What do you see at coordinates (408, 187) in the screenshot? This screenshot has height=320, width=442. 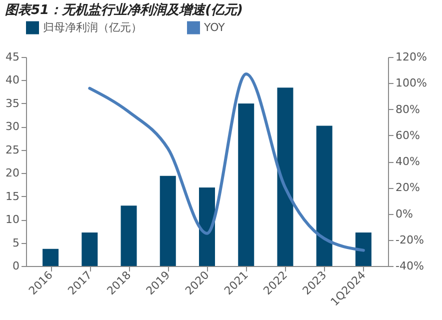 I see `y2-tick-label: 20%` at bounding box center [408, 187].